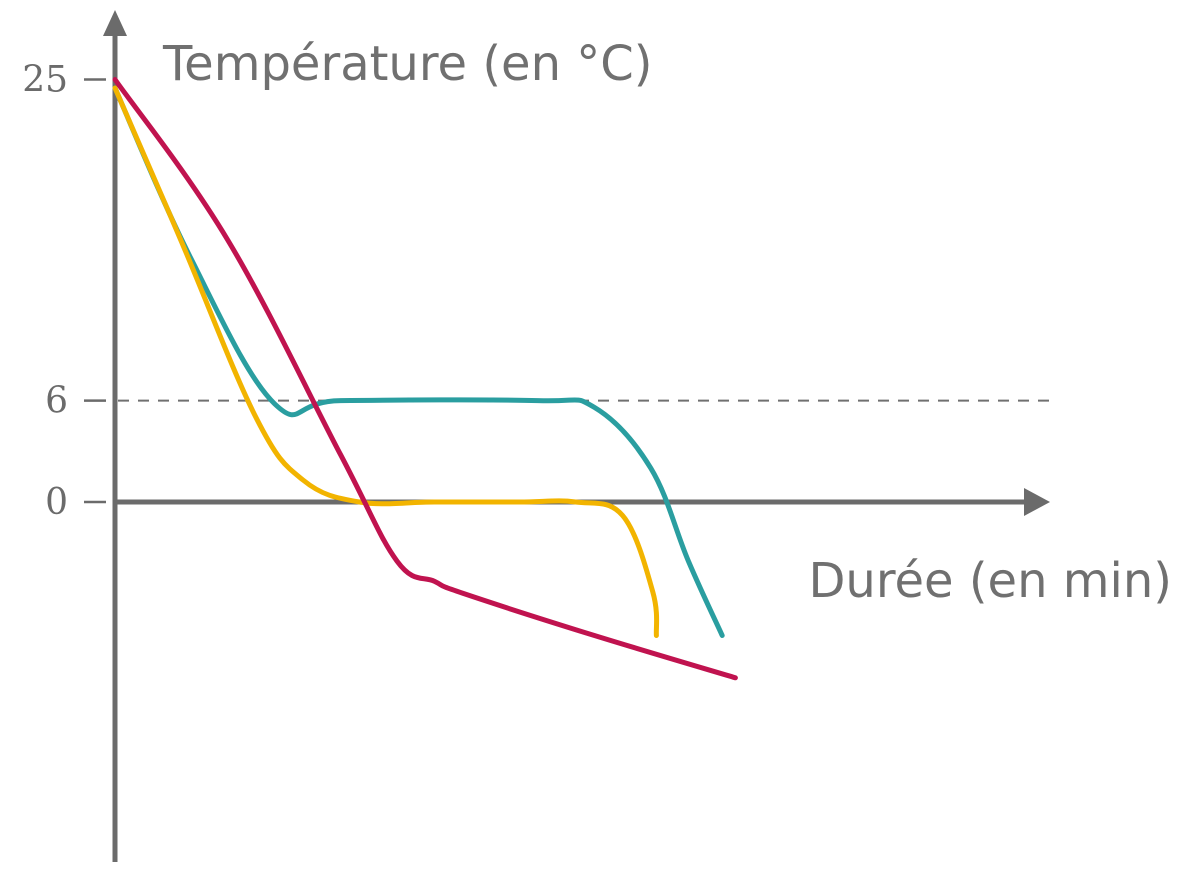 This screenshot has width=1201, height=883. I want to click on x-axis-arrow, so click(1037, 502).